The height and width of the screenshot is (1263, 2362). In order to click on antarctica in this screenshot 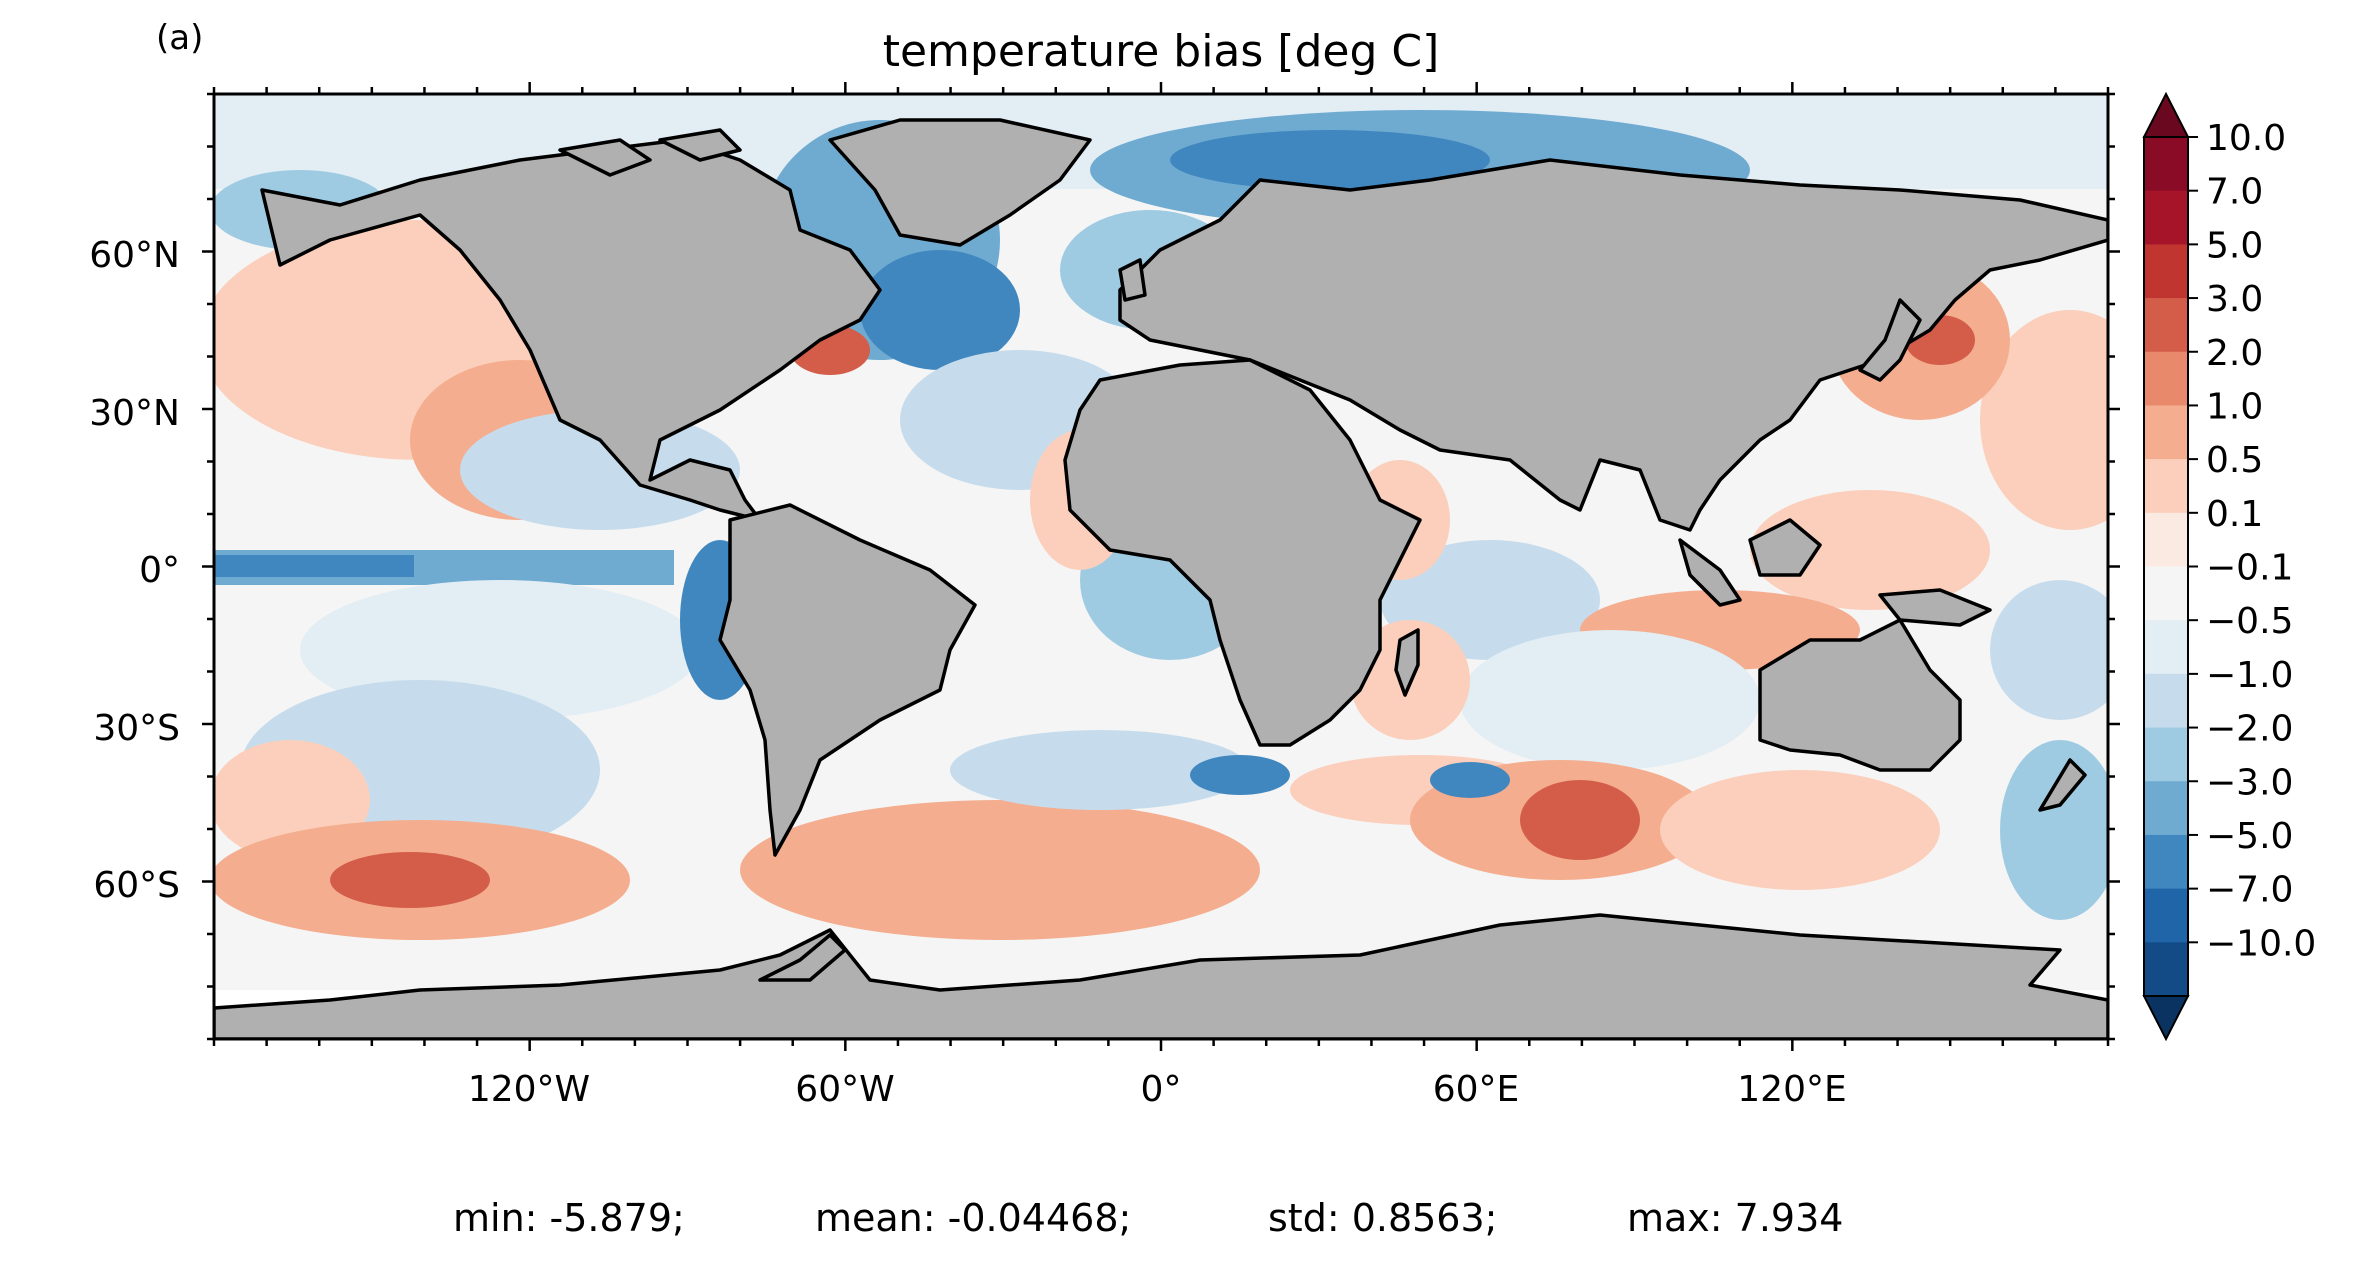, I will do `click(1161, 976)`.